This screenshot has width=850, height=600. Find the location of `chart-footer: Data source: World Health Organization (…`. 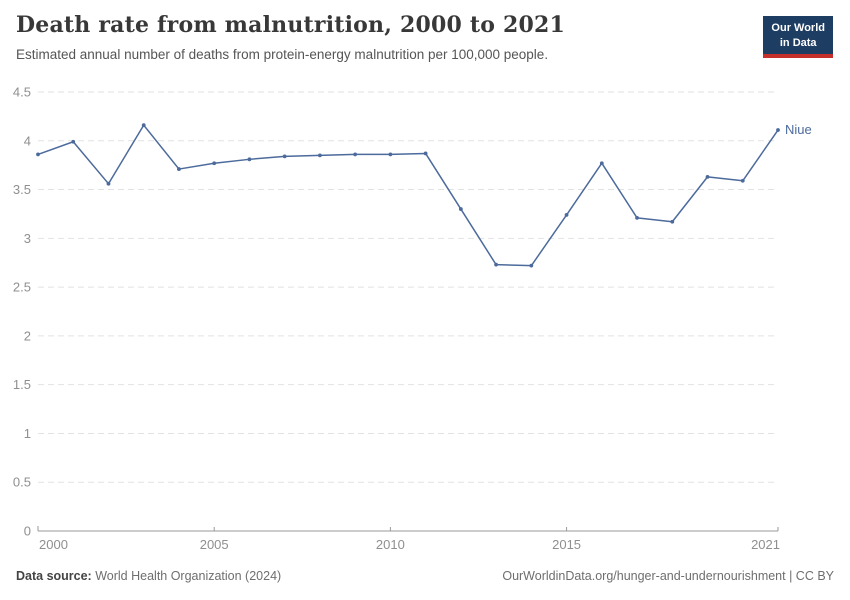

chart-footer: Data source: World Health Organization (… is located at coordinates (425, 576).